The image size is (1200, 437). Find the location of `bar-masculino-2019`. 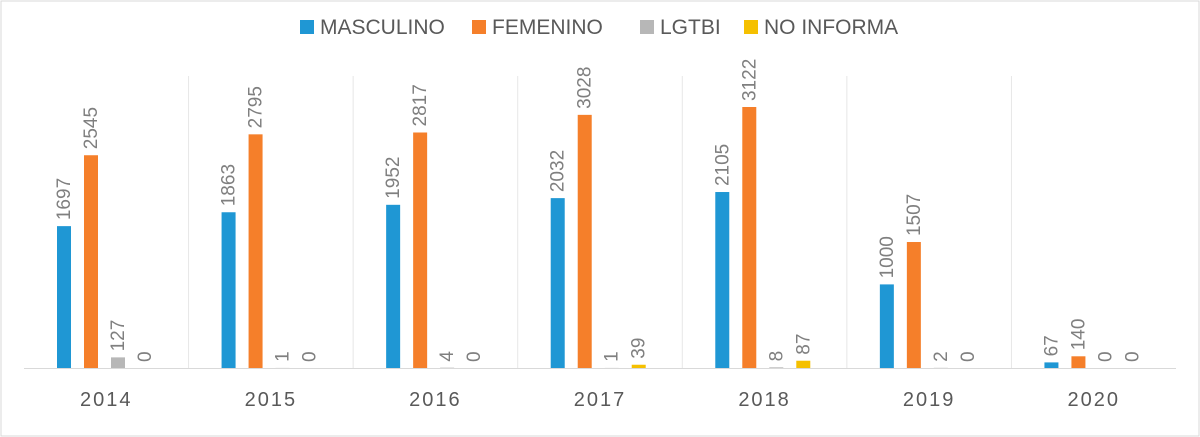

bar-masculino-2019 is located at coordinates (886, 326).